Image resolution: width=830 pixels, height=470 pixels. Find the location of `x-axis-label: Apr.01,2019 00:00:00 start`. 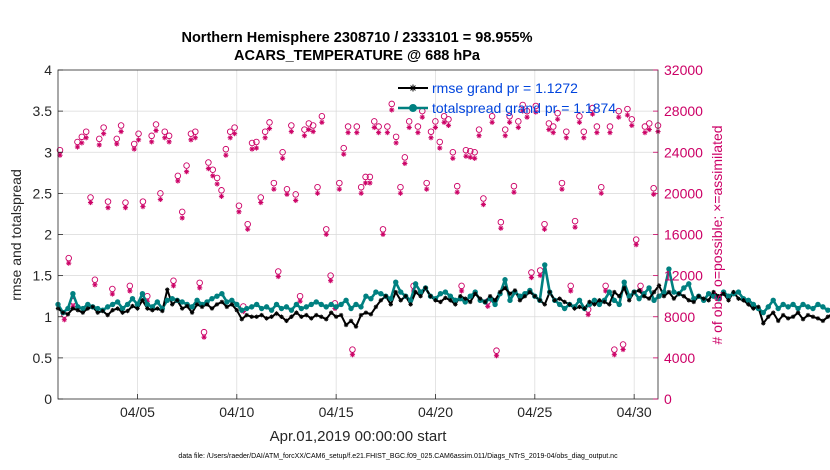

x-axis-label: Apr.01,2019 00:00:00 start is located at coordinates (359, 436).